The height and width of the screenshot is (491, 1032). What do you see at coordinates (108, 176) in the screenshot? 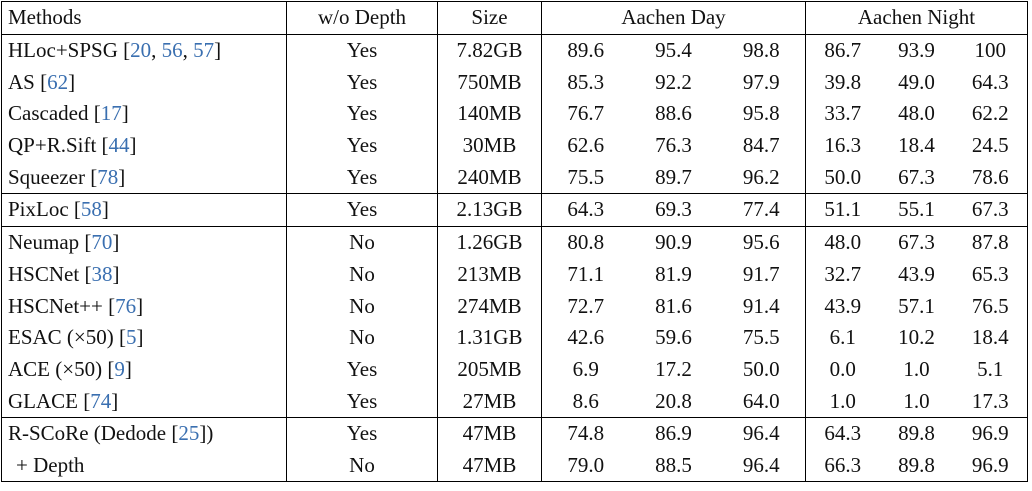
I see `citation-link: 78` at bounding box center [108, 176].